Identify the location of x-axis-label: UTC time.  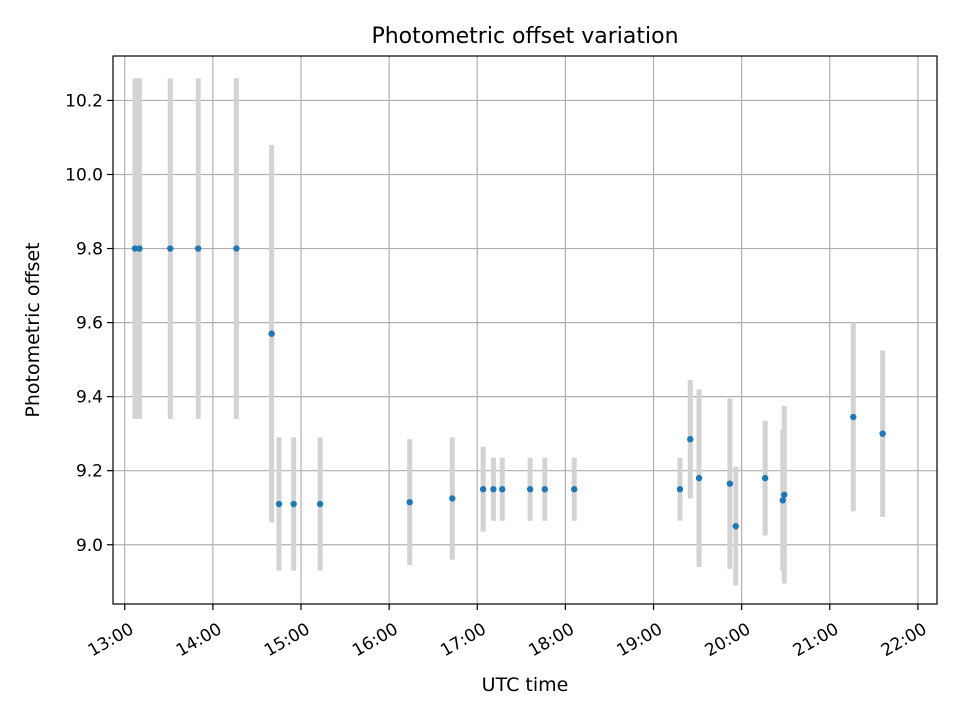
(525, 685).